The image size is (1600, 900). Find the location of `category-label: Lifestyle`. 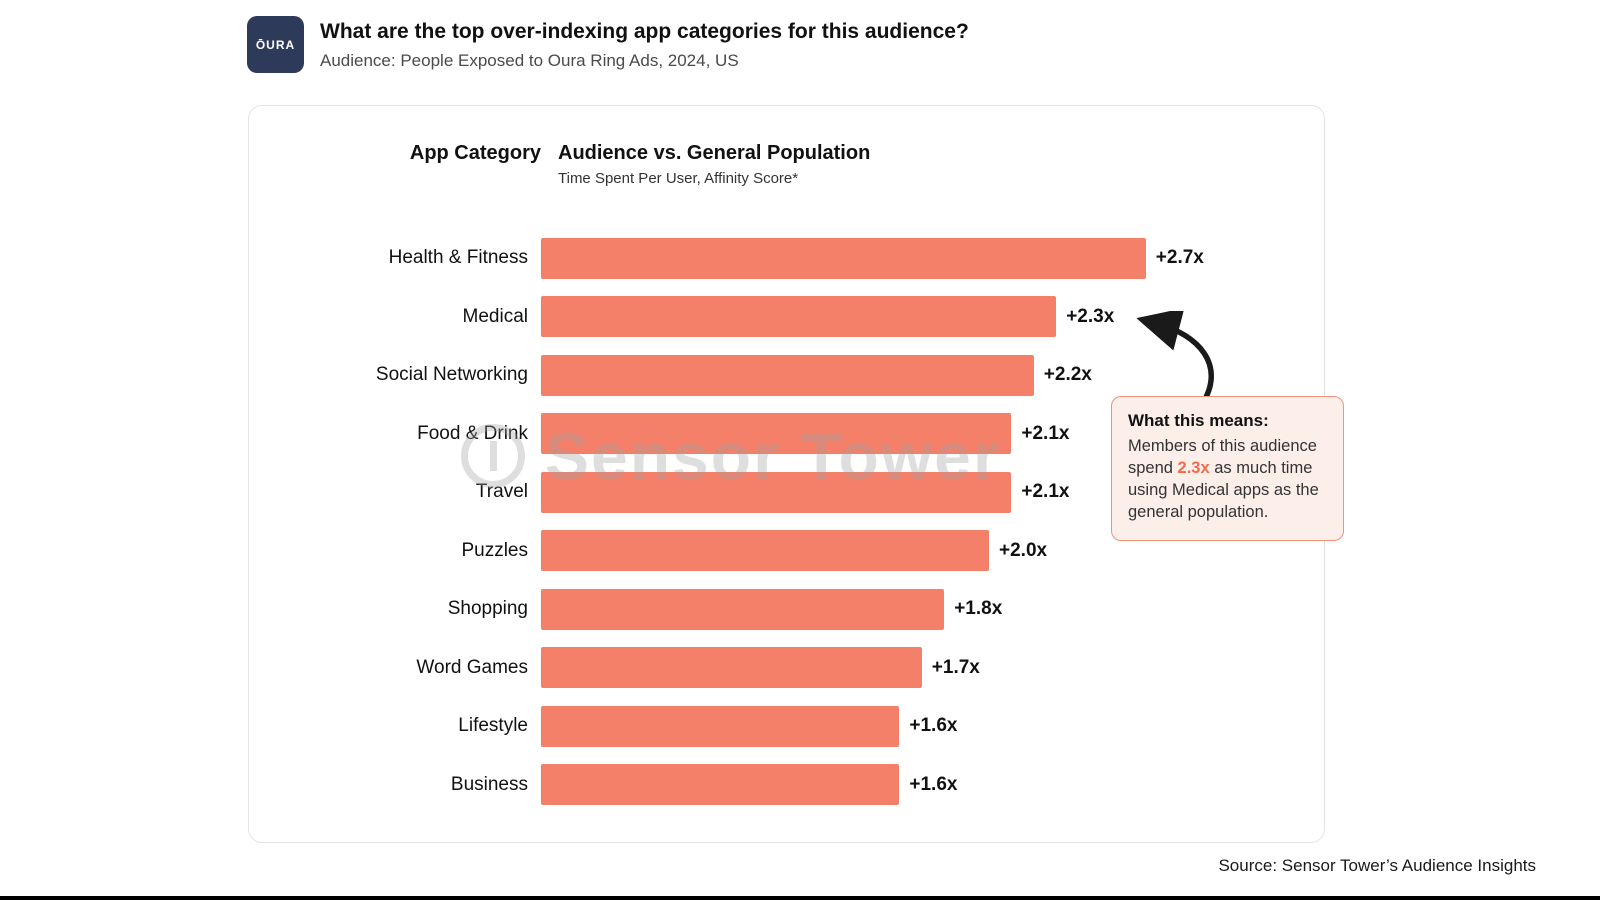

category-label: Lifestyle is located at coordinates (493, 726).